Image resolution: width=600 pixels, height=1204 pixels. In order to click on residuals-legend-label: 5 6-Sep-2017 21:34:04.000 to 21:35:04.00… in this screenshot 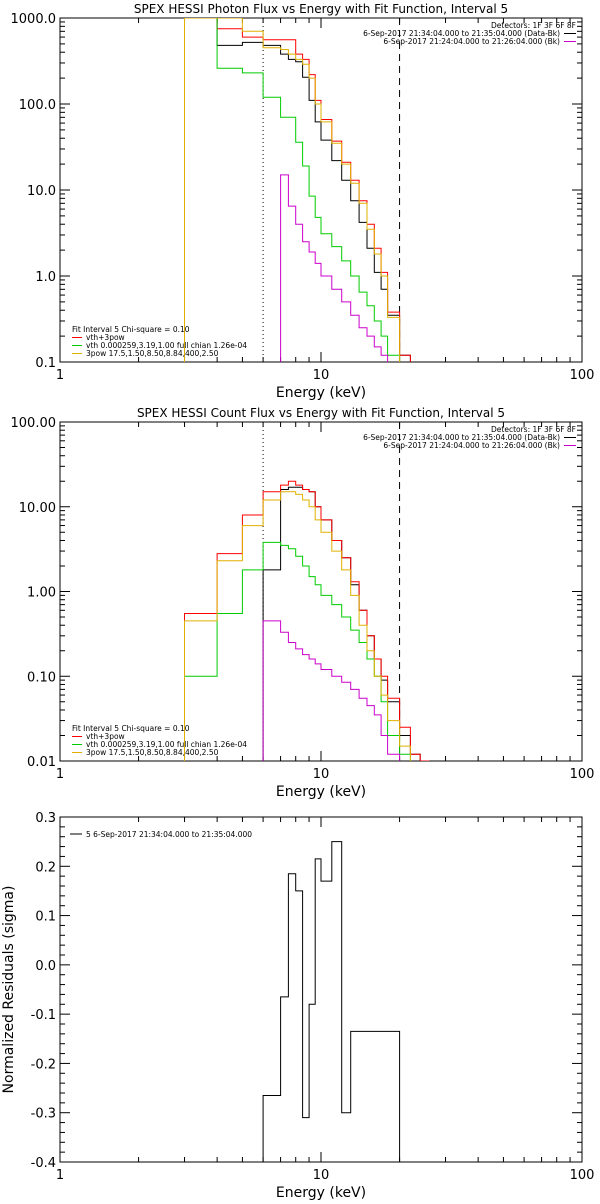, I will do `click(169, 834)`.